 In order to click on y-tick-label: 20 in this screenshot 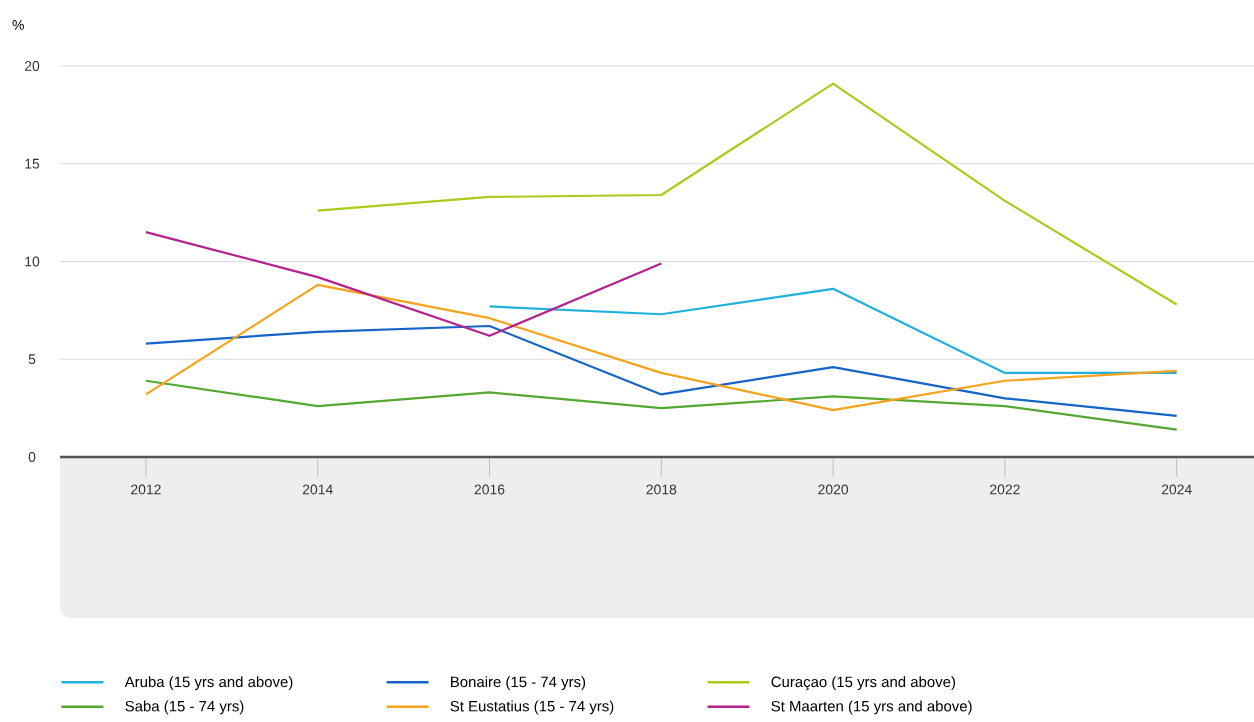, I will do `click(32, 66)`.